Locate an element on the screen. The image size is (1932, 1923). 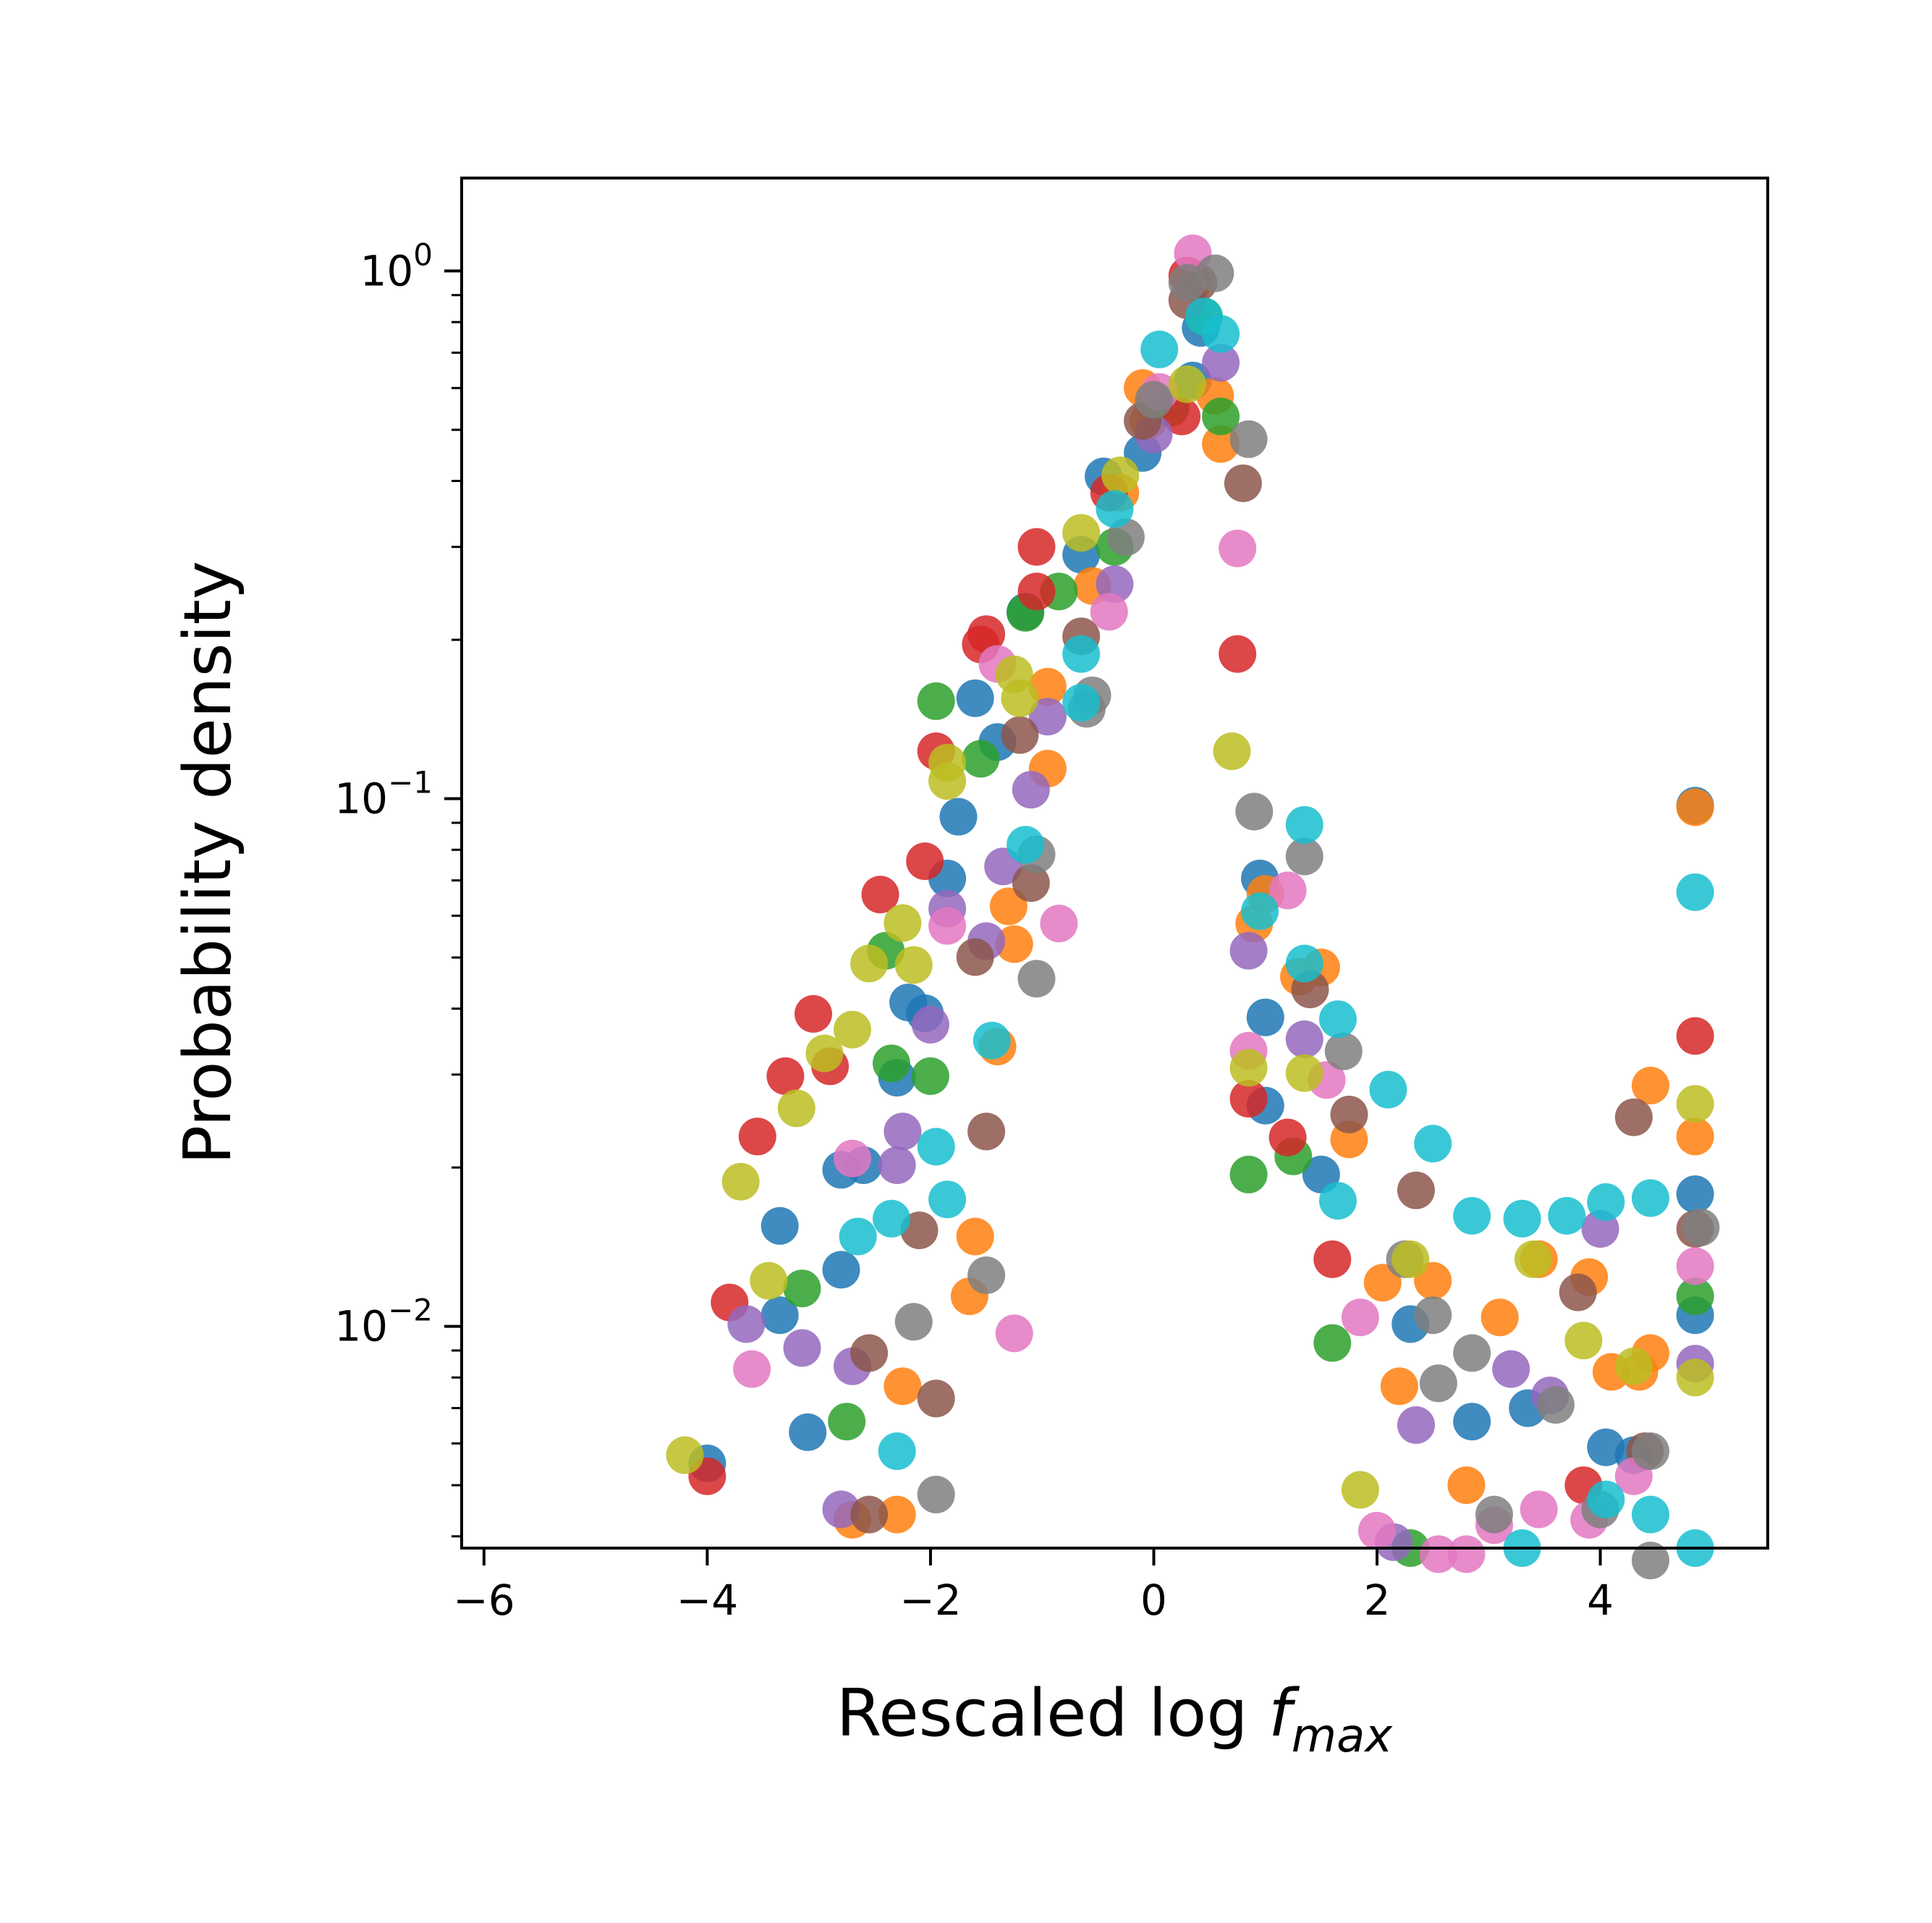
x-axis-label-subscript: max is located at coordinates (1343, 1736).